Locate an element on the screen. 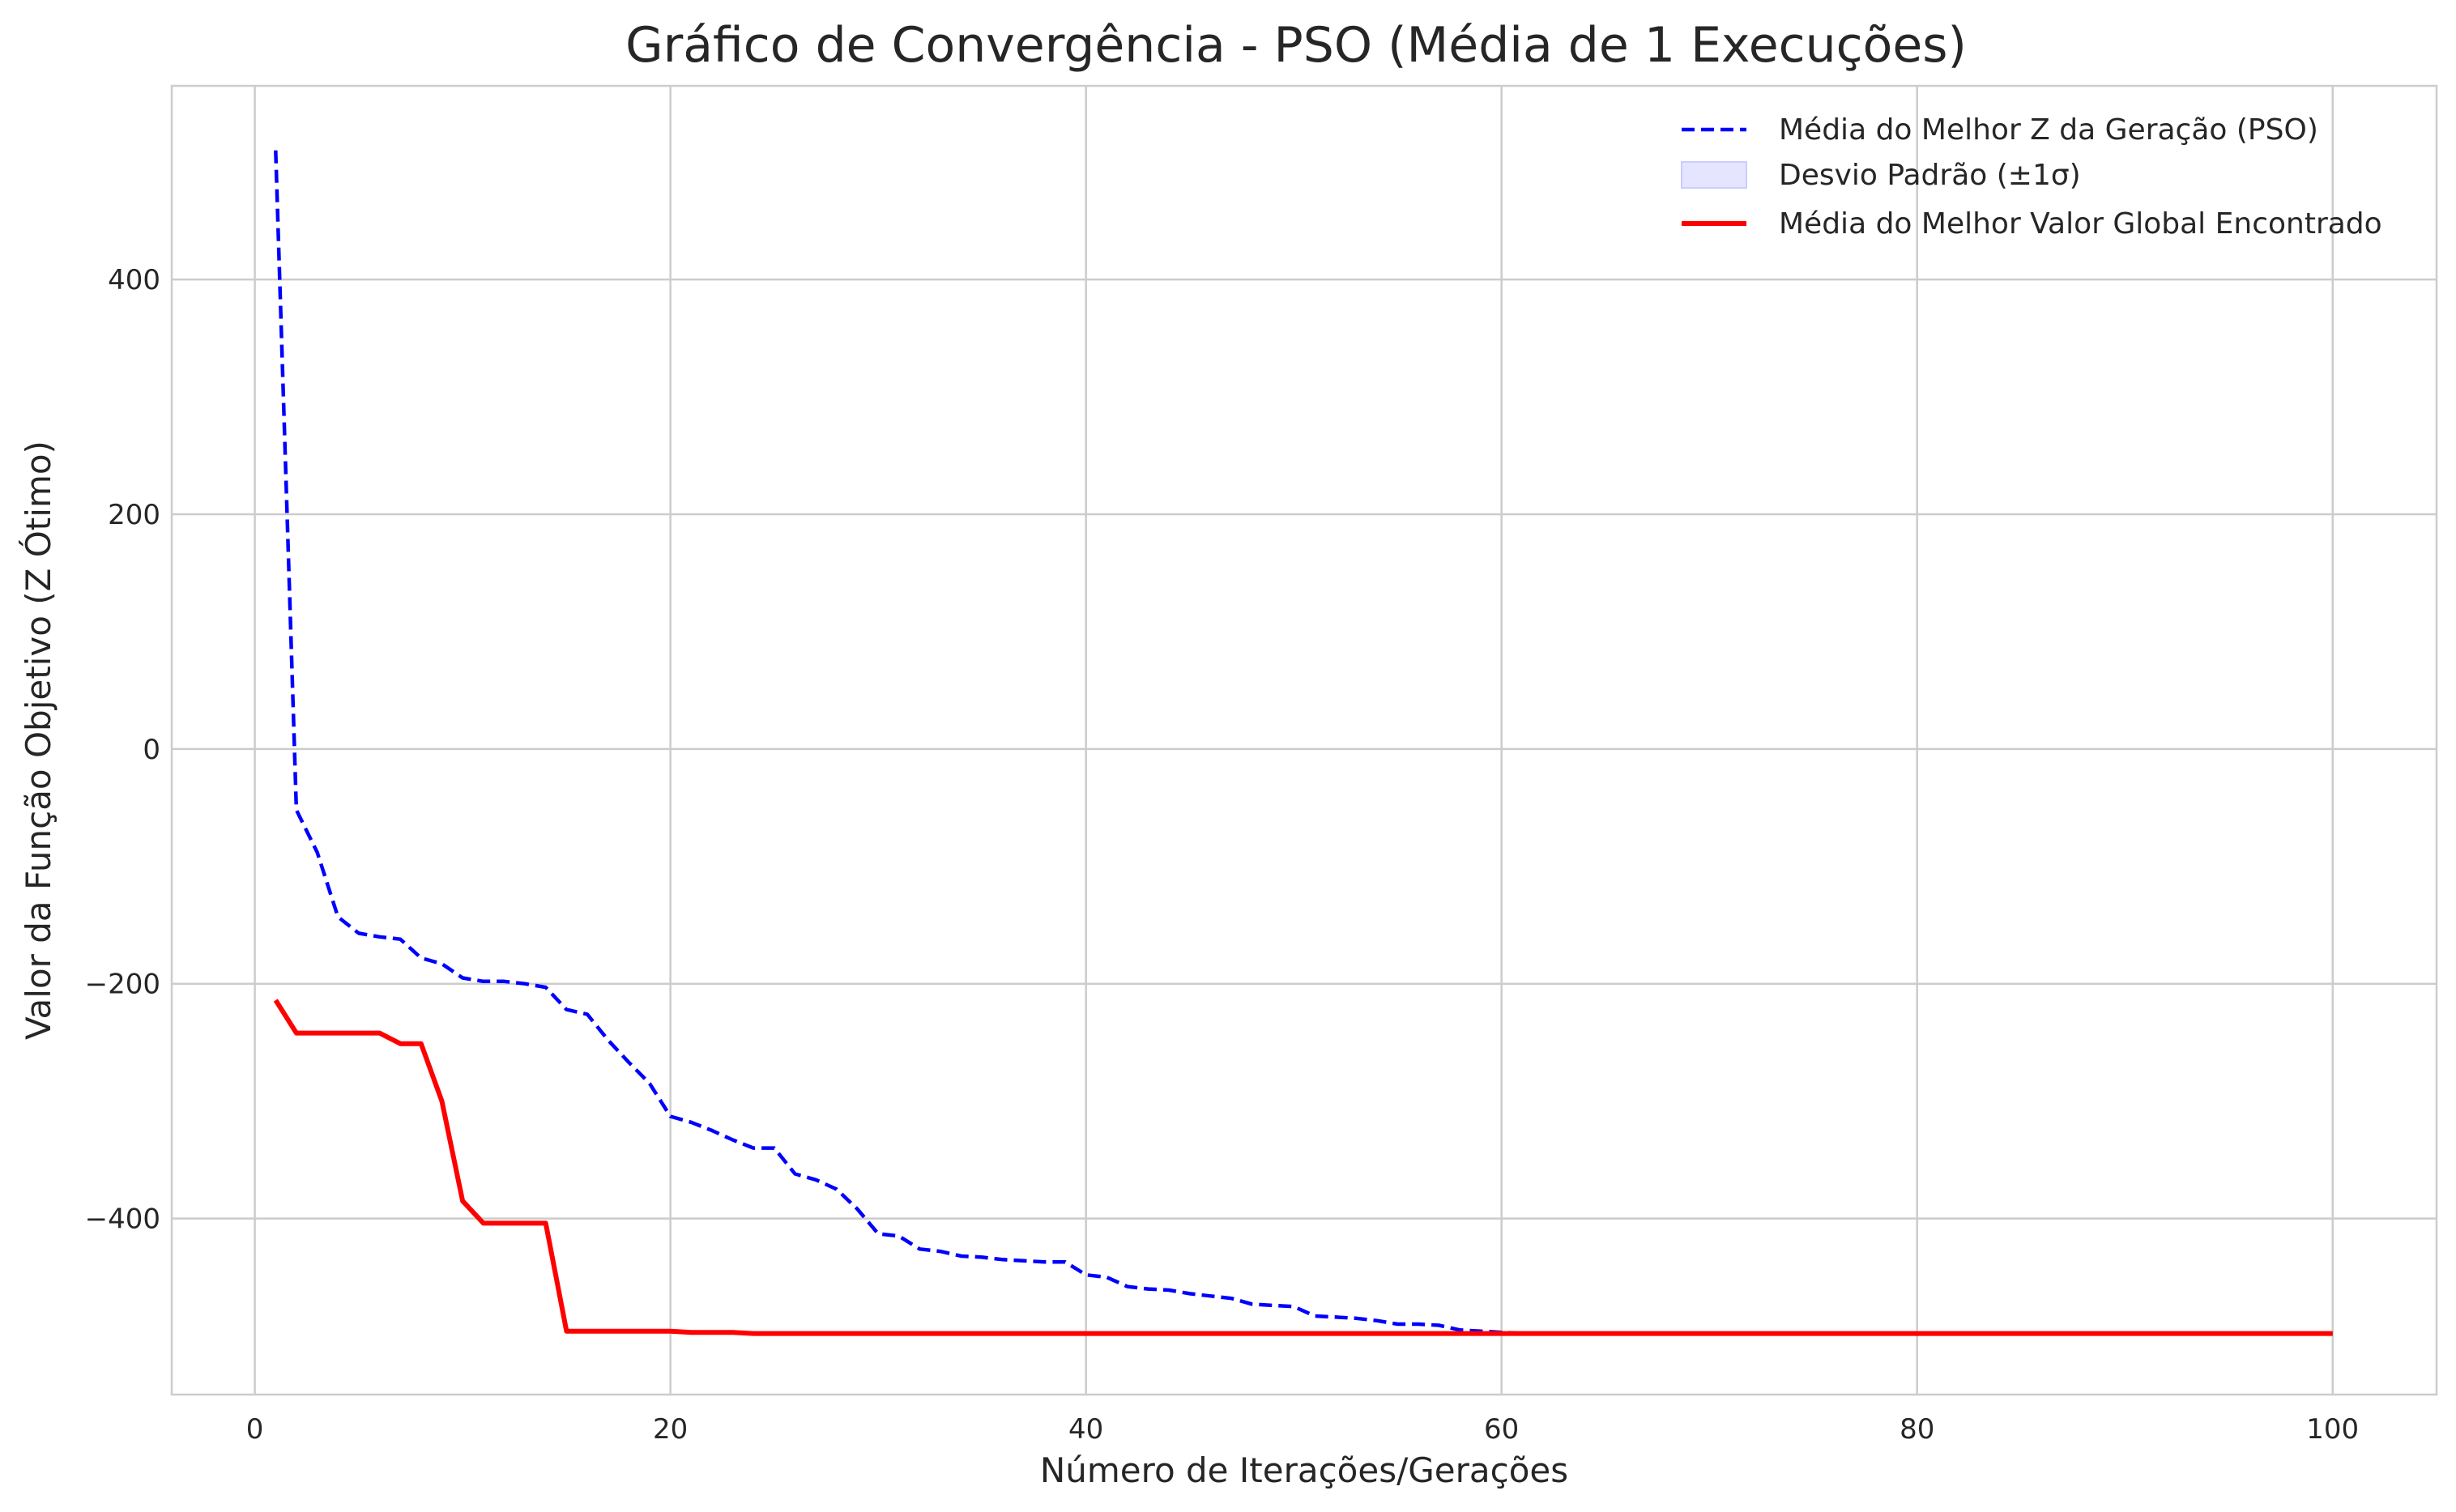  y-tick-label: 400 is located at coordinates (134, 280).